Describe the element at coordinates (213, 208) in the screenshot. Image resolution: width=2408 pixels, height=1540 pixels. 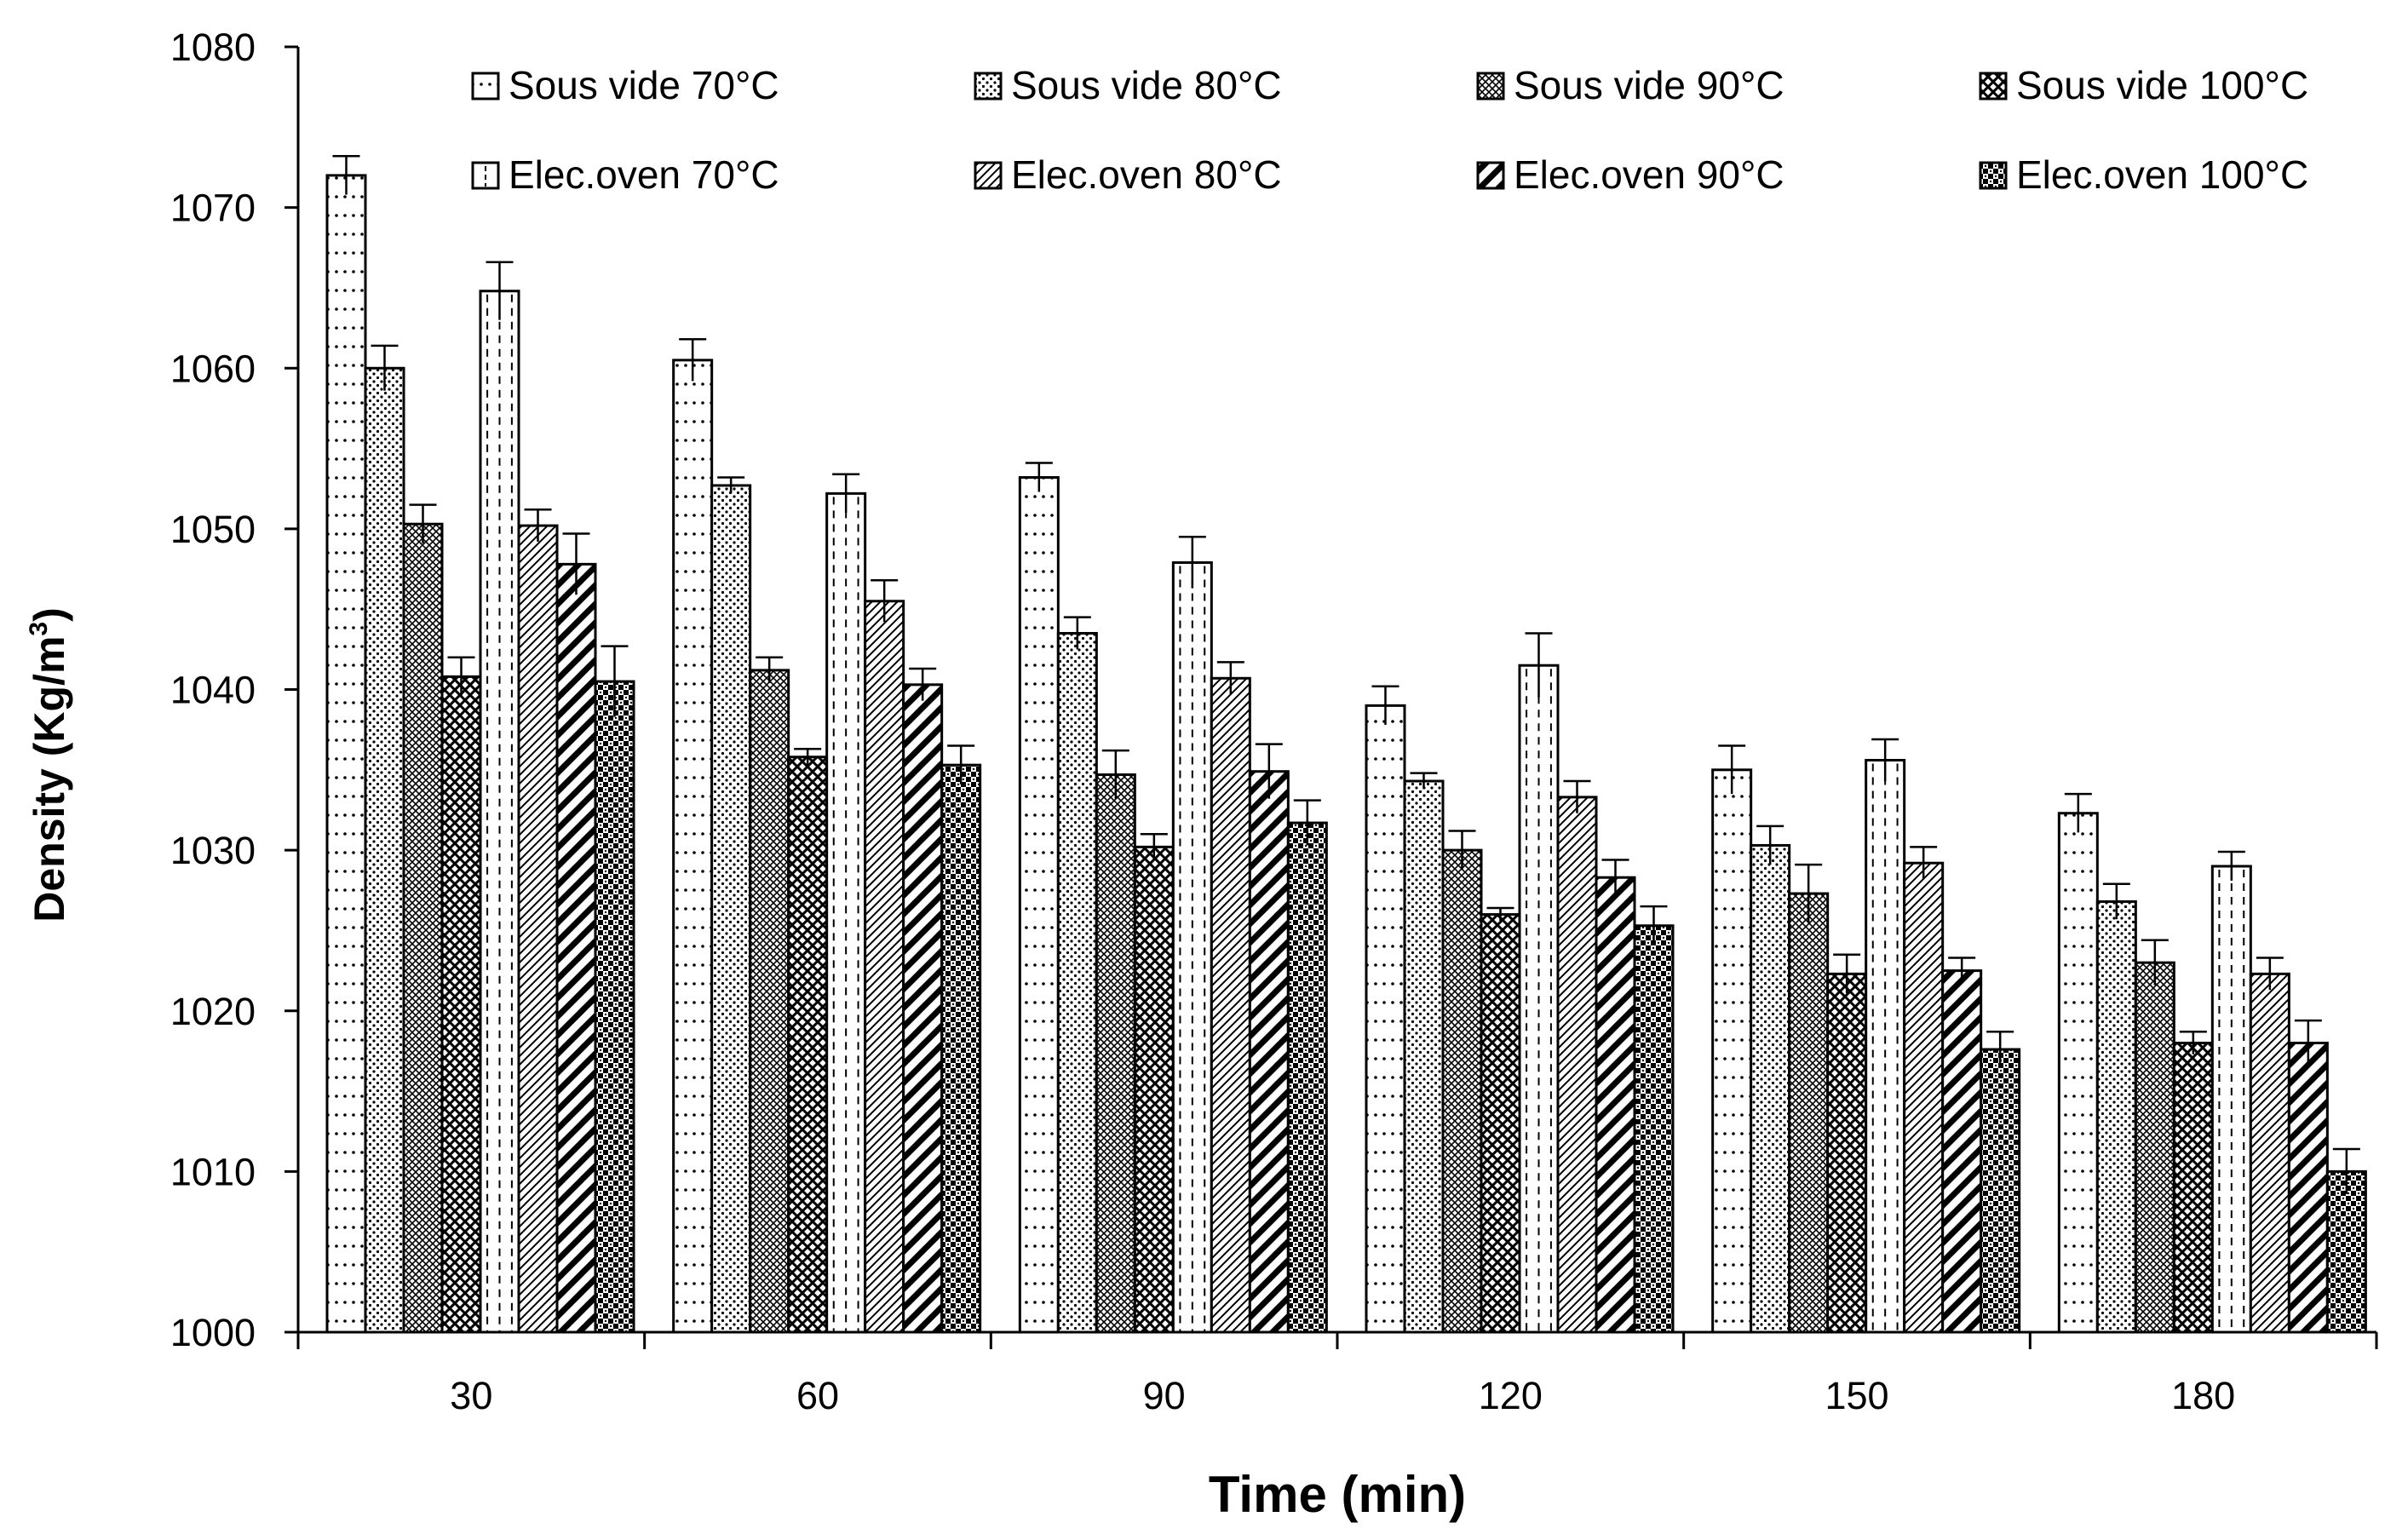
I see `y-tick-label: 1070` at that location.